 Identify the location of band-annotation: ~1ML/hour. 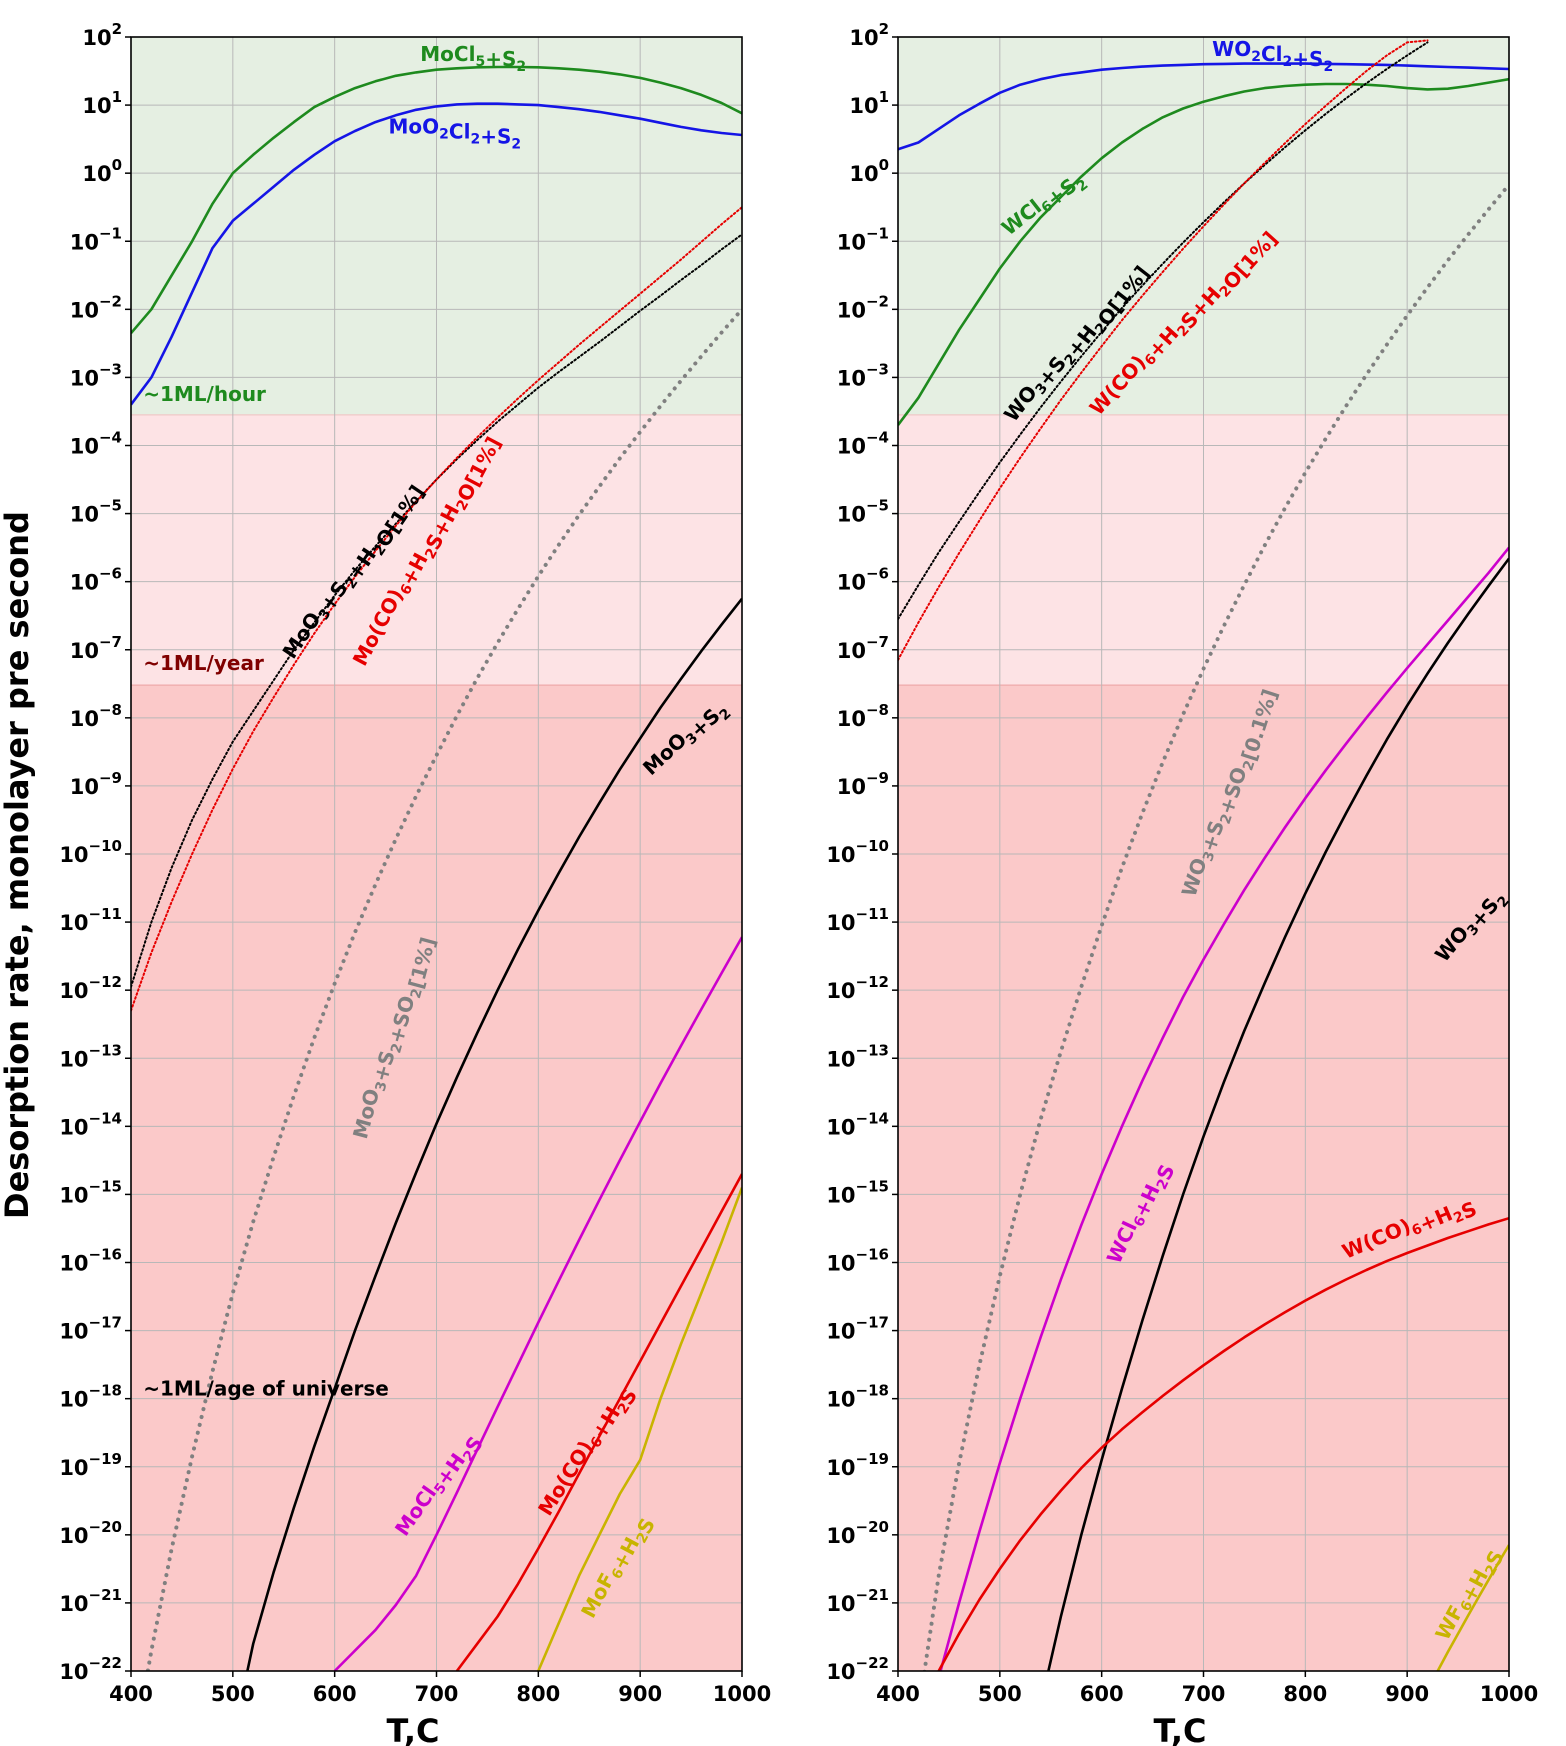
(204, 394).